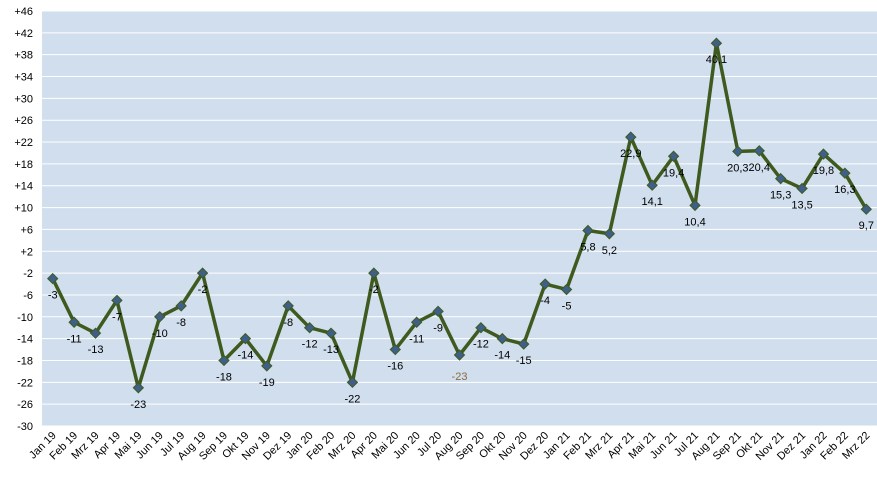 Image resolution: width=877 pixels, height=477 pixels. Describe the element at coordinates (395, 367) in the screenshot. I see `data-label: -16` at that location.